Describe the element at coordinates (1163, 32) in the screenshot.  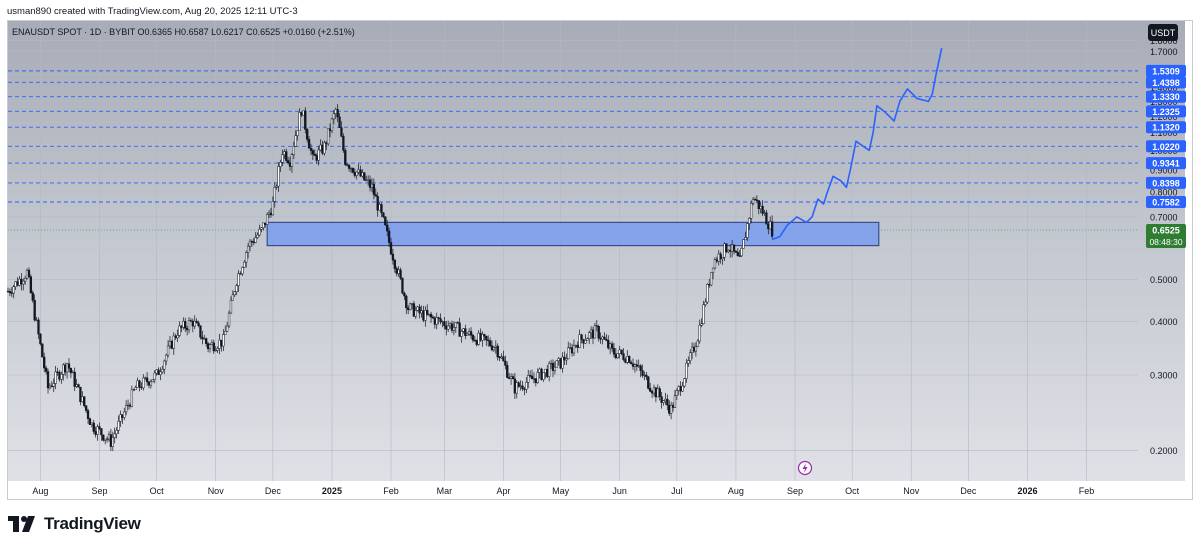
I see `currency-badge` at that location.